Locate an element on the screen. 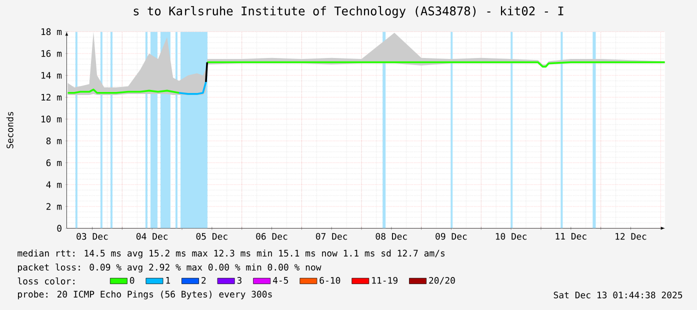  x-tick-label: 03 Dec is located at coordinates (92, 236).